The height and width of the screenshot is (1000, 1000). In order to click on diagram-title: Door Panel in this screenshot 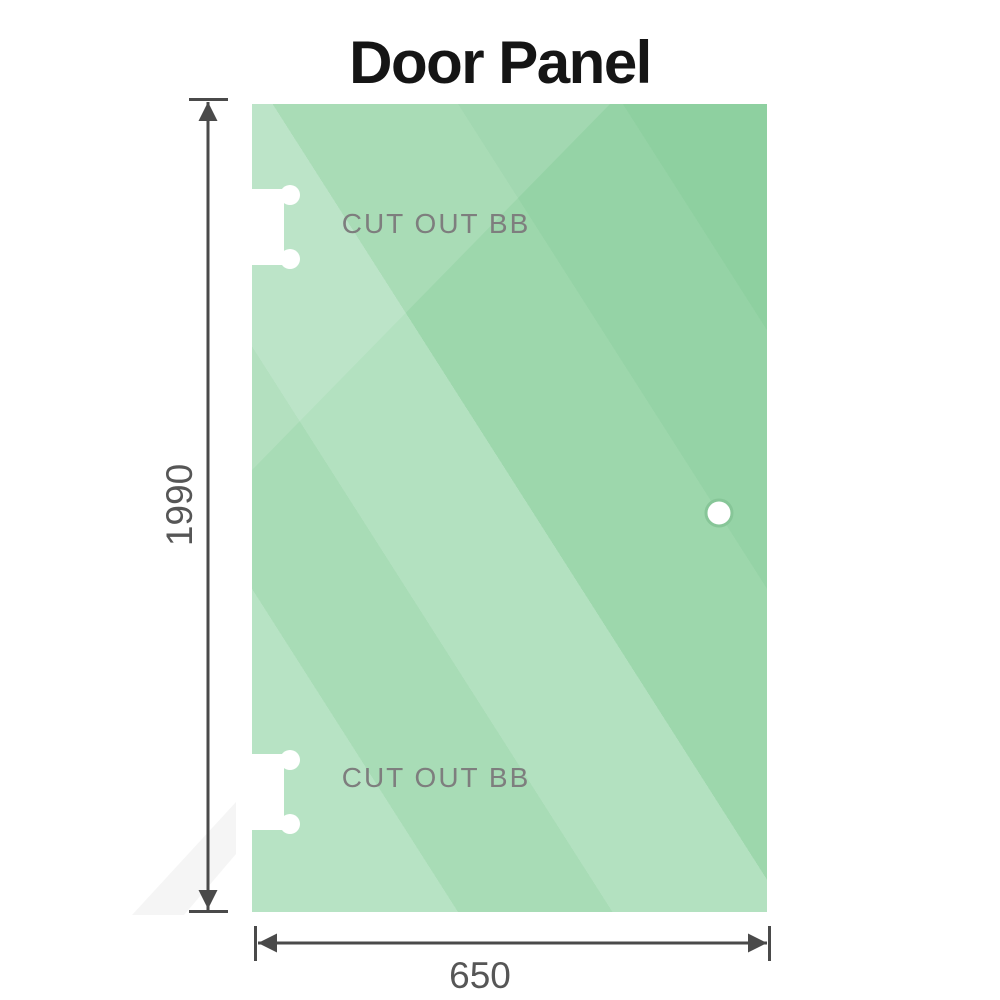, I will do `click(500, 62)`.